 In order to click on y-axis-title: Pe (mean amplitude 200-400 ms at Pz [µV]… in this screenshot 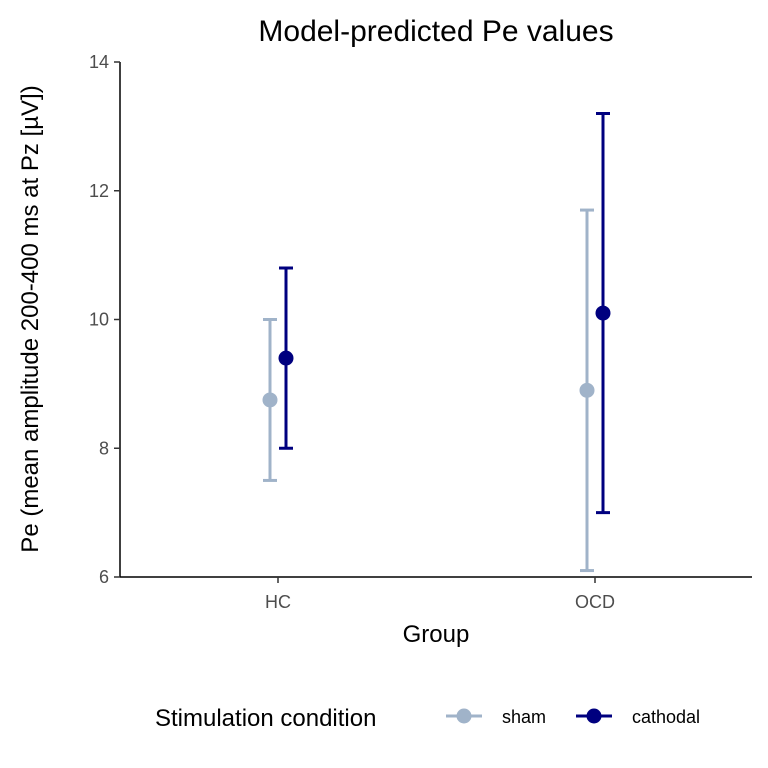, I will do `click(30, 318)`.